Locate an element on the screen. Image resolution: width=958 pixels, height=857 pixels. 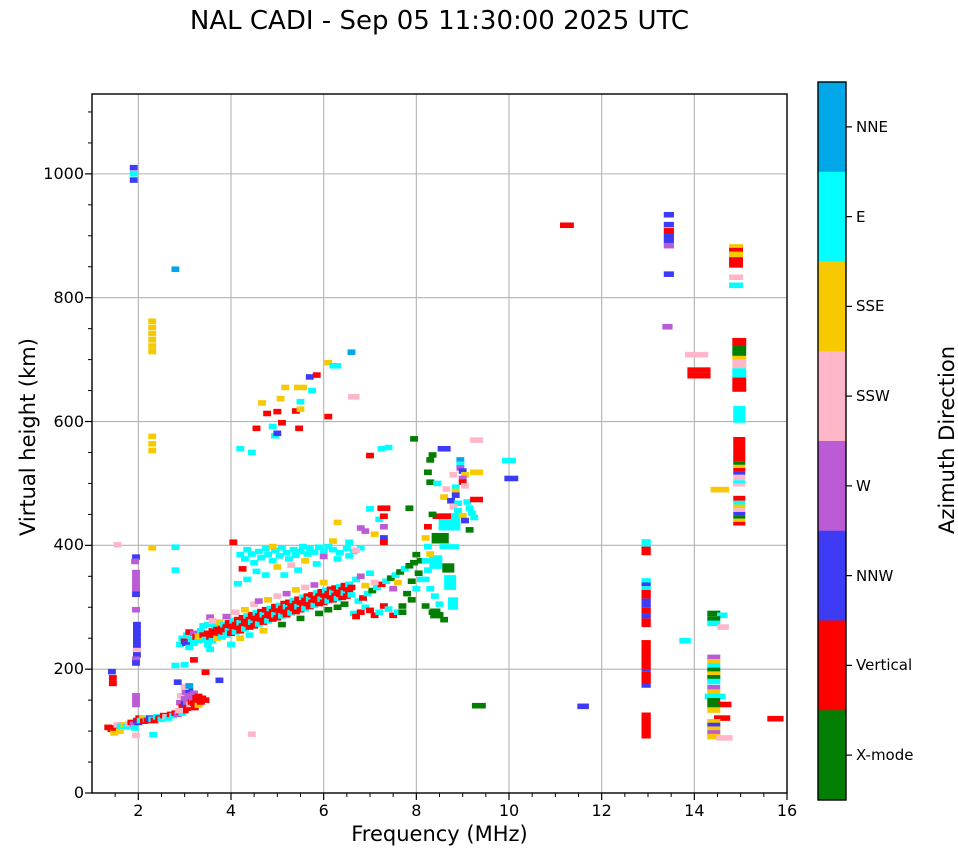
colorbar-segment is located at coordinates (832, 127).